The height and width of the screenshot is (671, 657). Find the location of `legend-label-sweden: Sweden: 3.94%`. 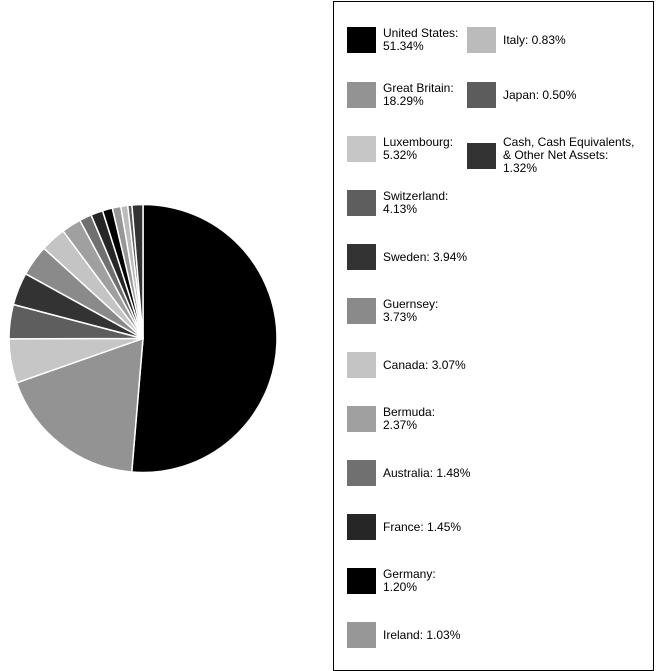

legend-label-sweden: Sweden: 3.94% is located at coordinates (425, 256).